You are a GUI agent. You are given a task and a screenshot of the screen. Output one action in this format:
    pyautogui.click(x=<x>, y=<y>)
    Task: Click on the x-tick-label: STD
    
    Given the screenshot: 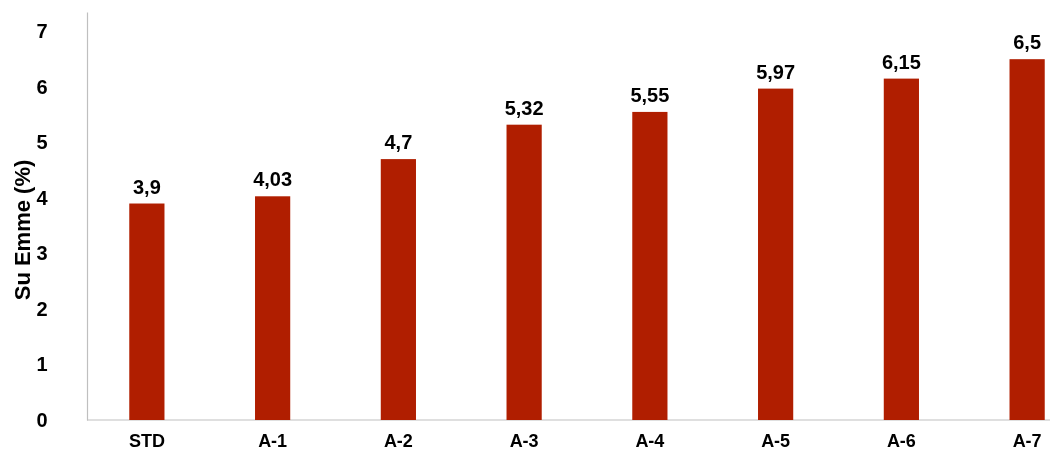 What is the action you would take?
    pyautogui.click(x=146, y=440)
    